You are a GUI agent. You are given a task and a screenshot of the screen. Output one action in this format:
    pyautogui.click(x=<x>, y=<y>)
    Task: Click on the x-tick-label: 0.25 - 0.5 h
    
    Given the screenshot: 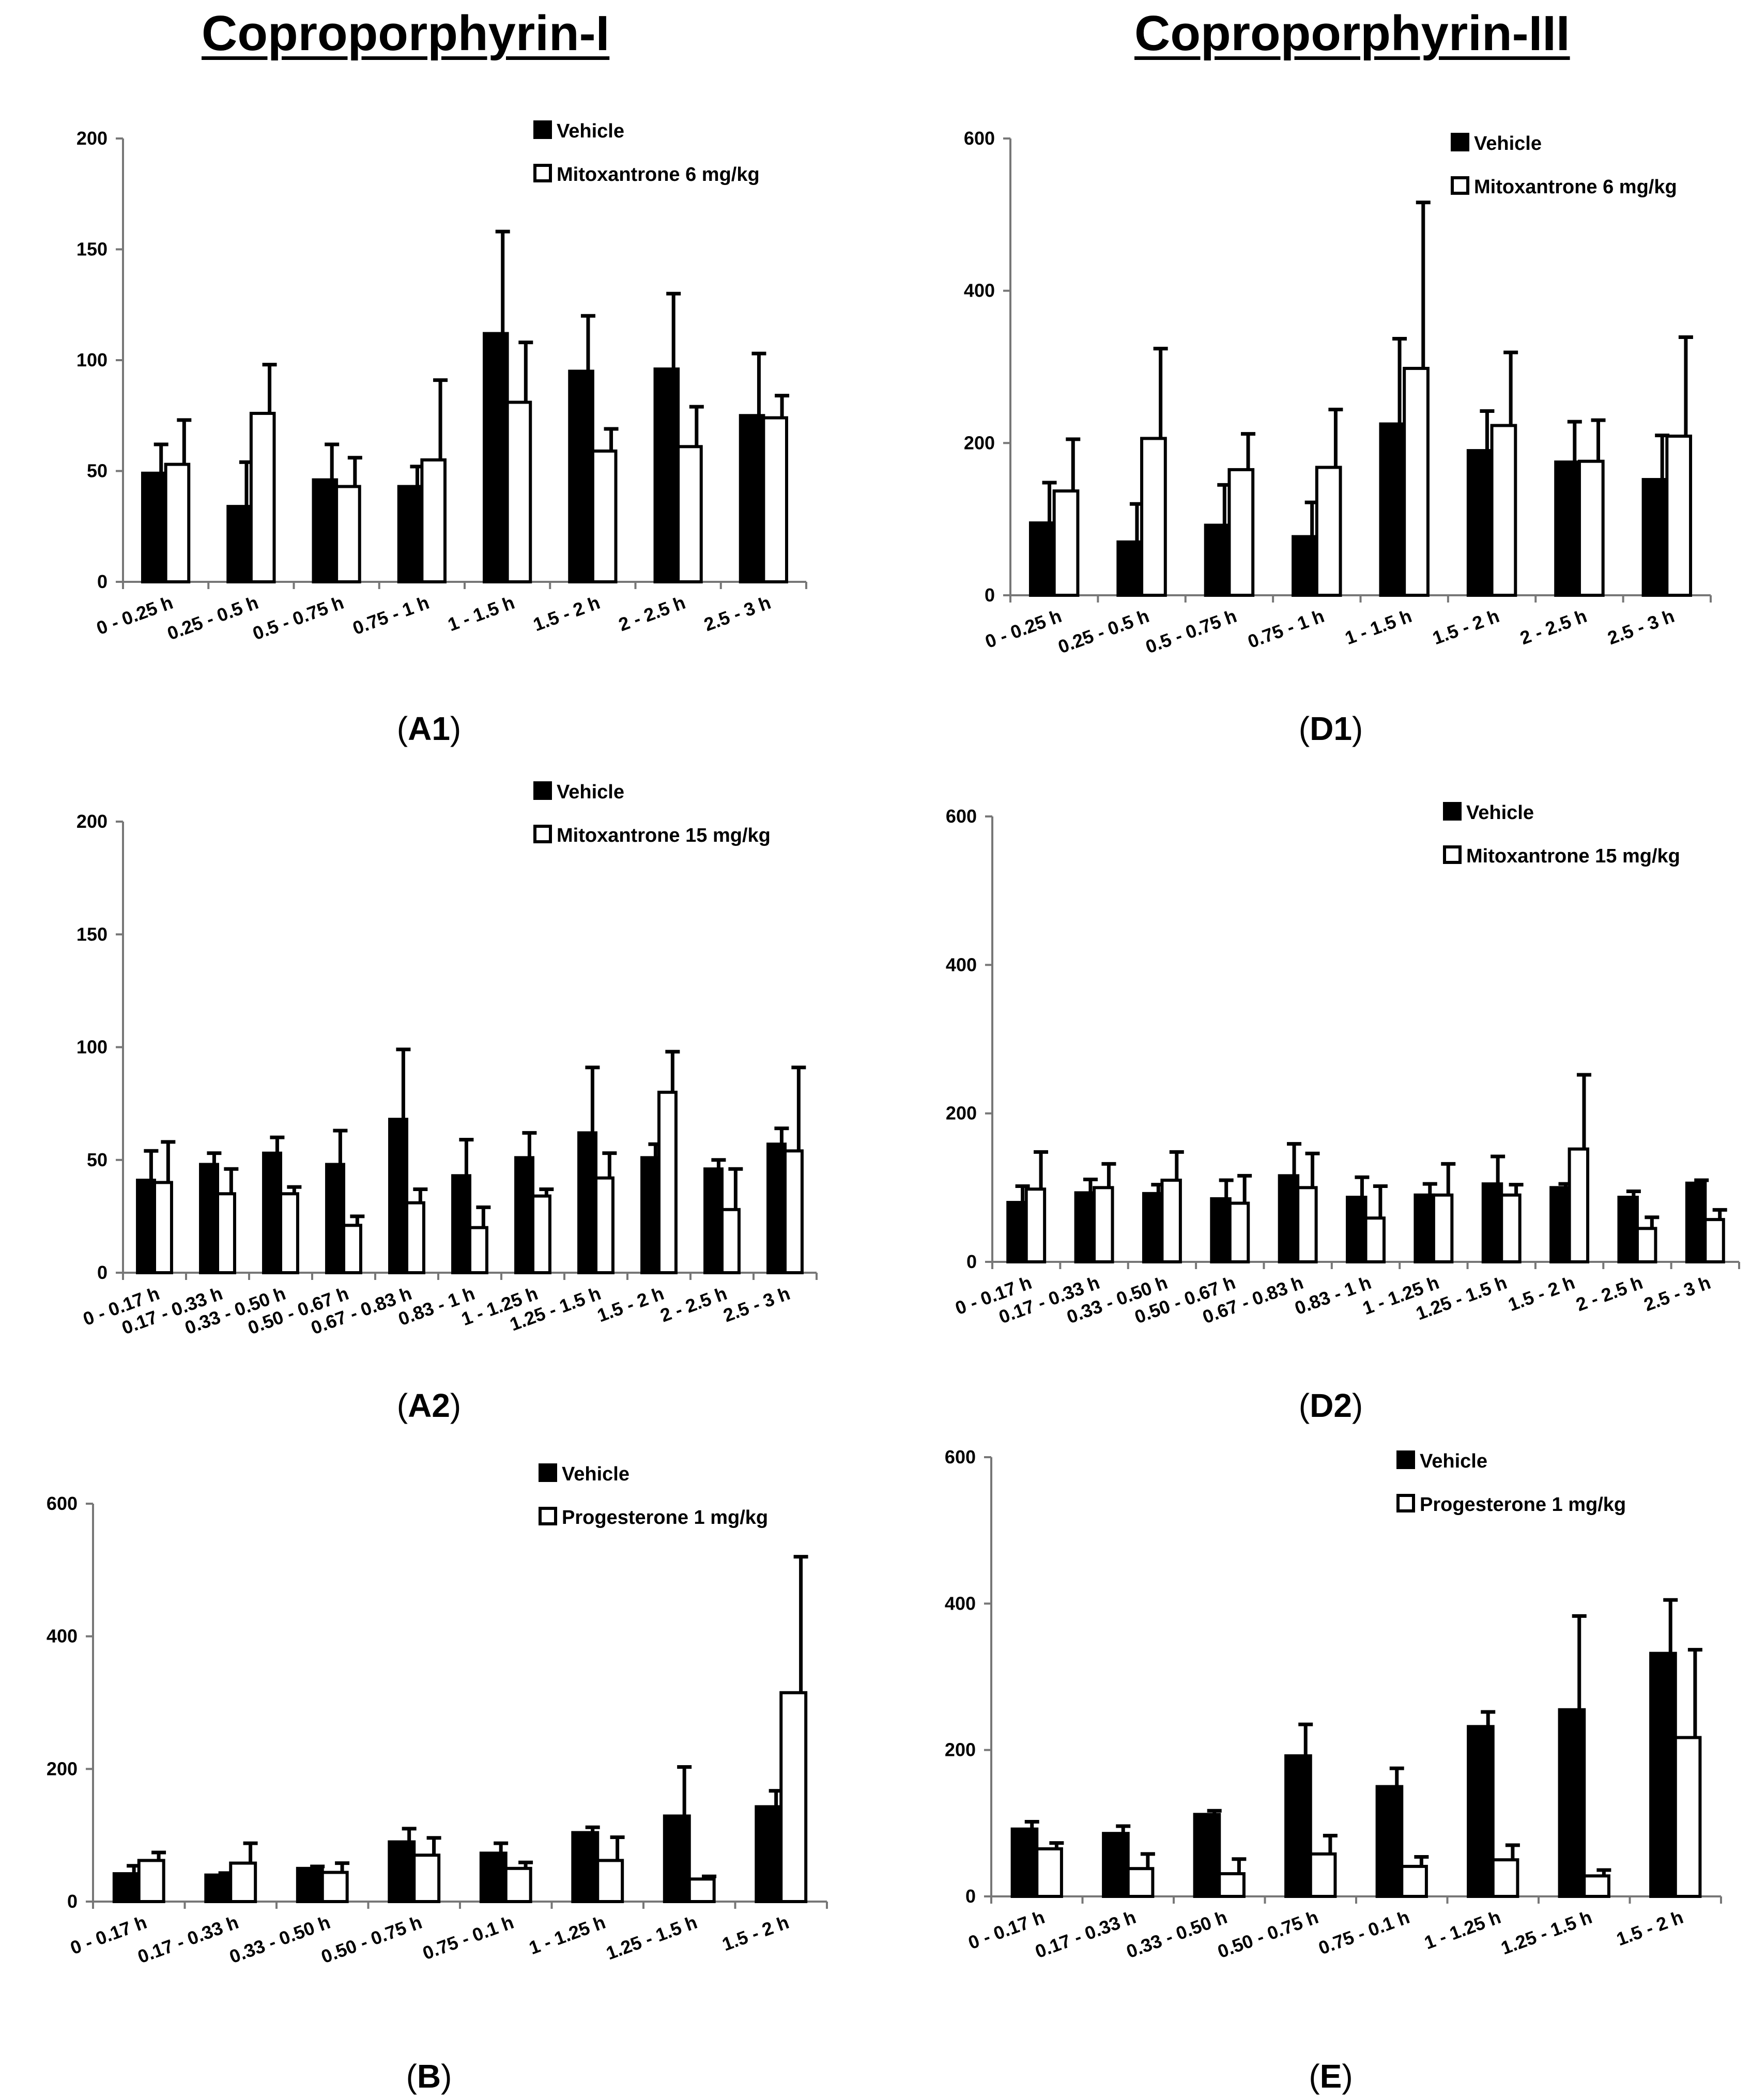 What is the action you would take?
    pyautogui.click(x=212, y=618)
    